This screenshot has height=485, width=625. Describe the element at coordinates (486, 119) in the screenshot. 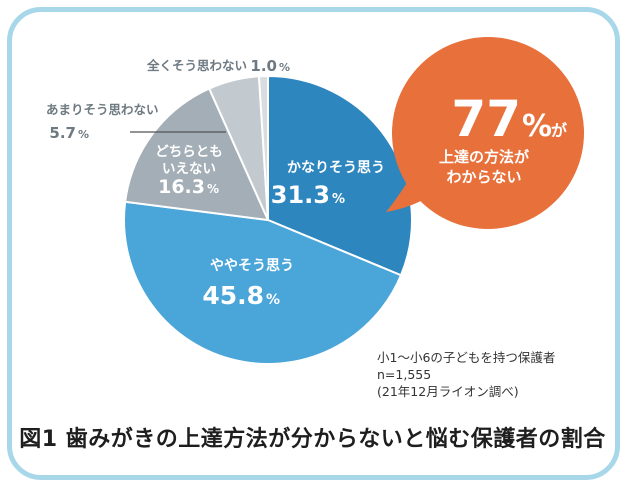

I see `callout-value: 77` at that location.